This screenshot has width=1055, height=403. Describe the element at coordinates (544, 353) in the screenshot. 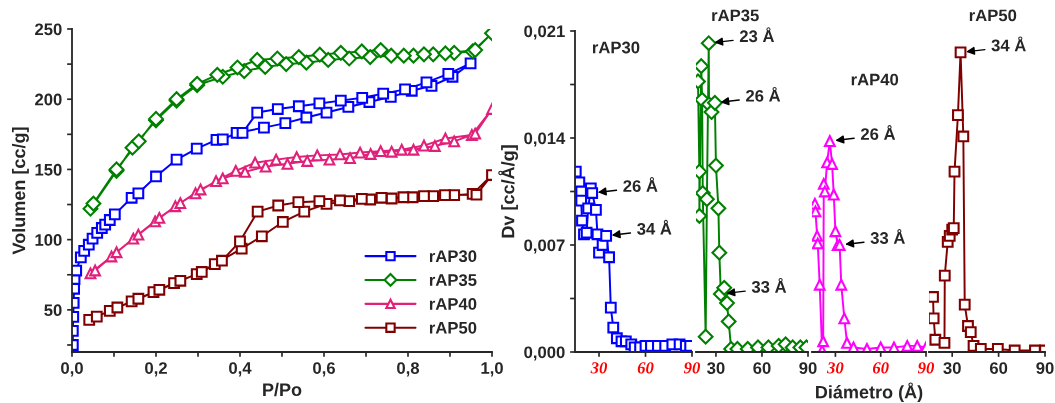

I see `y-tick-label: 0,000` at that location.